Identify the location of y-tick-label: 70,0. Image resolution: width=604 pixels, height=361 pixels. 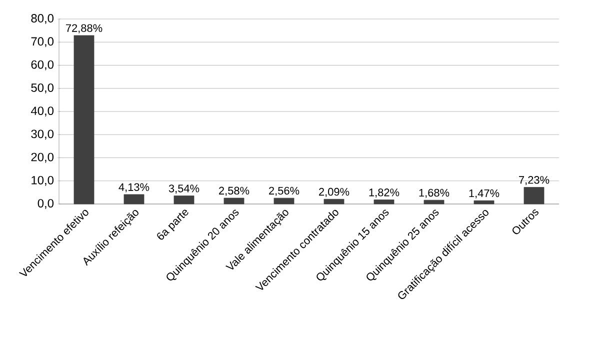
(42, 42).